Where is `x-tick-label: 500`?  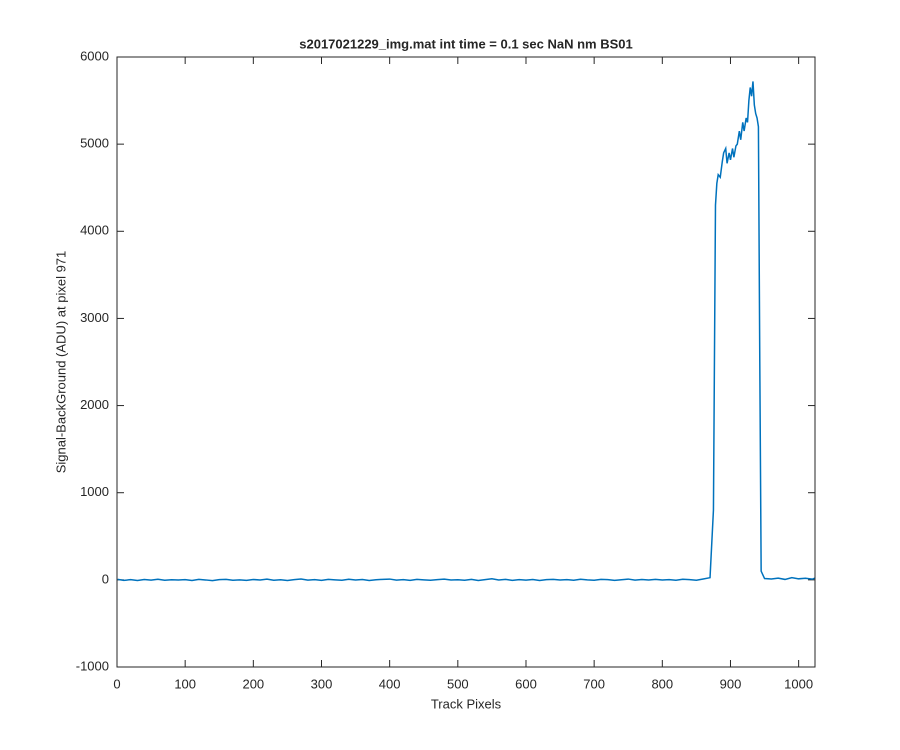
x-tick-label: 500 is located at coordinates (458, 683).